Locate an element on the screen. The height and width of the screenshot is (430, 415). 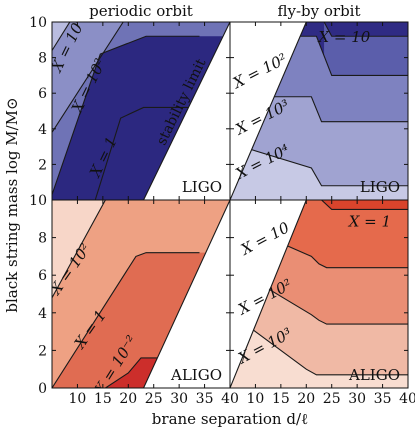
column-title-flyby: fly-by orbit is located at coordinates (318, 11).